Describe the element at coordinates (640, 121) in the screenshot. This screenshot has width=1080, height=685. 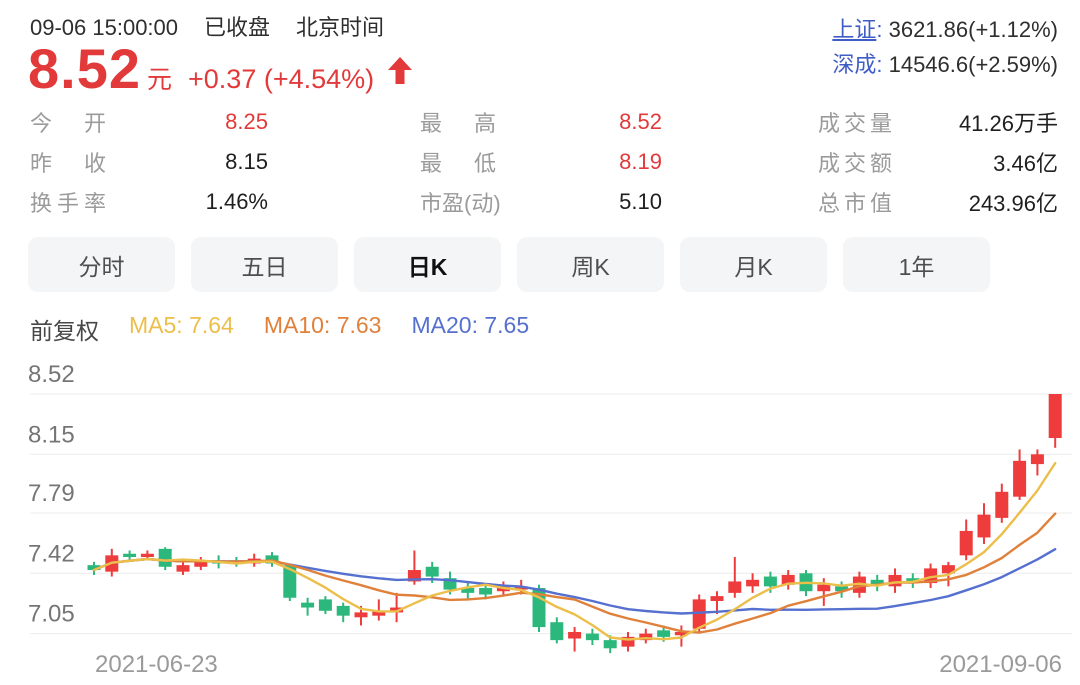
I see `stat-value: 8.52` at that location.